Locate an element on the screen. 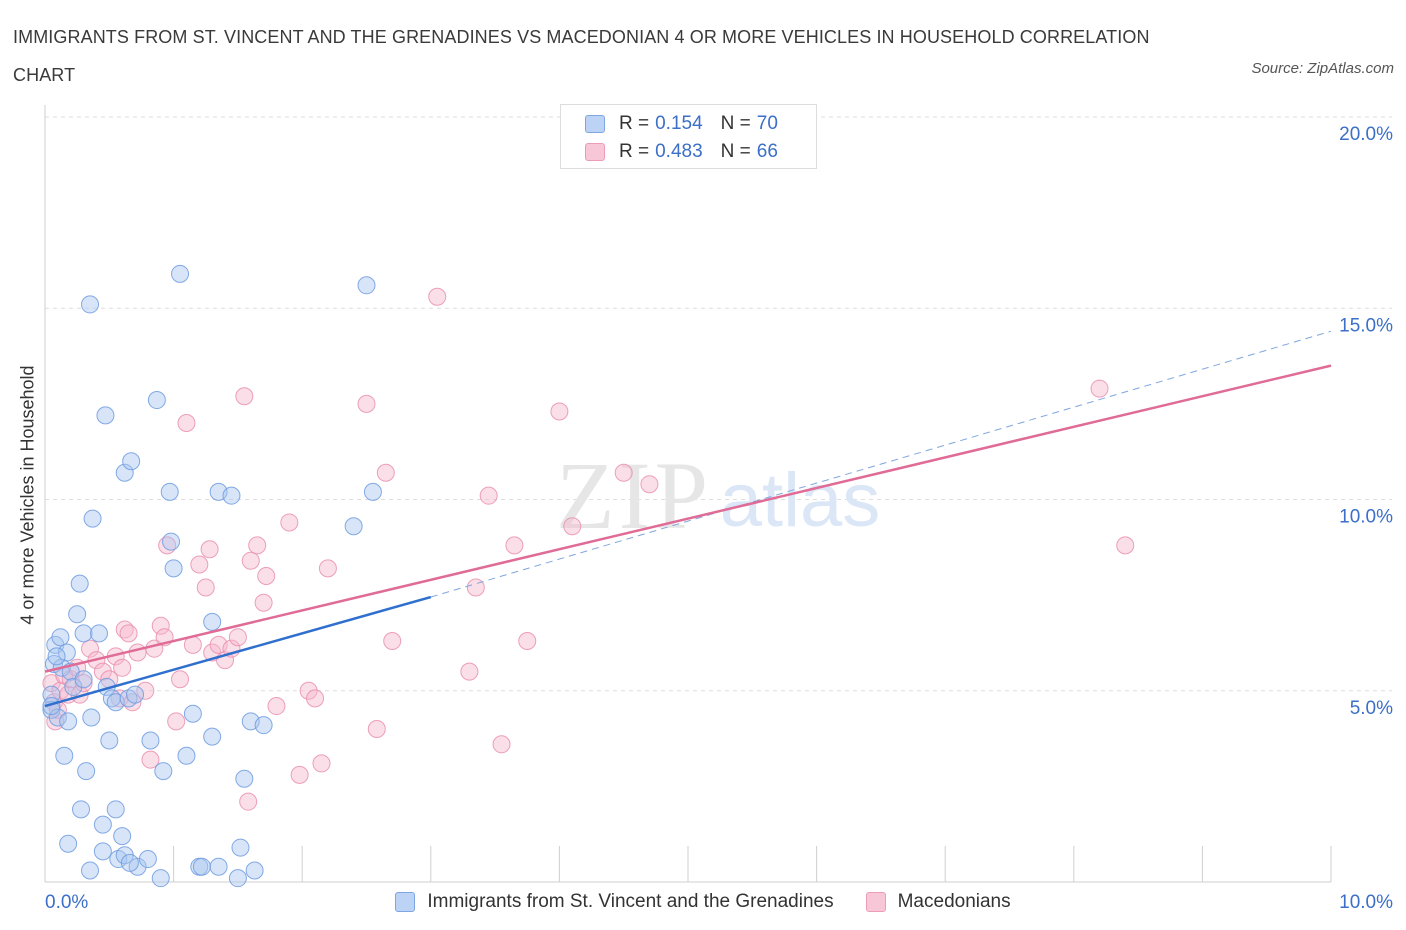 This screenshot has height=930, width=1406. legend-swatch-blue is located at coordinates (405, 902).